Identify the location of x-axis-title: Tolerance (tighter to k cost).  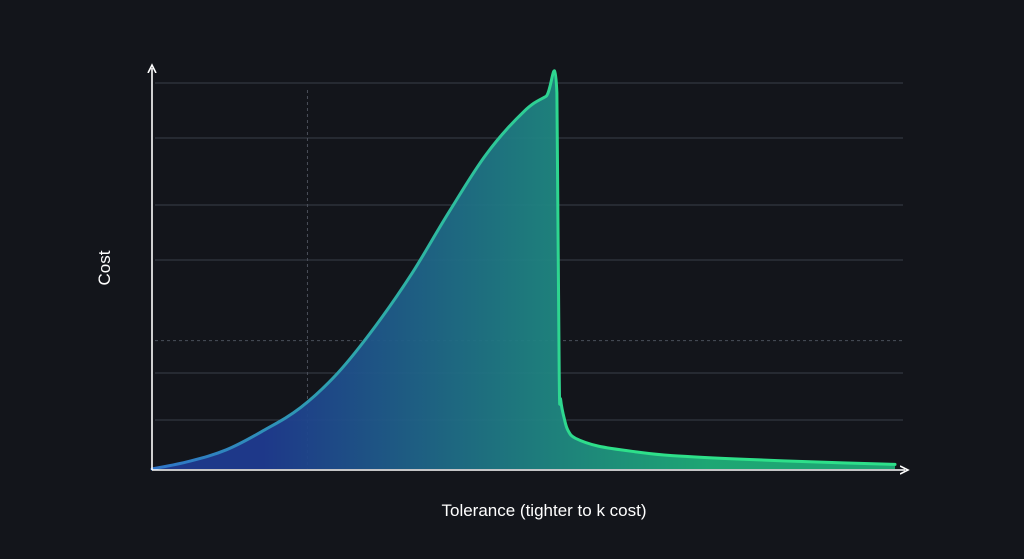
(543, 510).